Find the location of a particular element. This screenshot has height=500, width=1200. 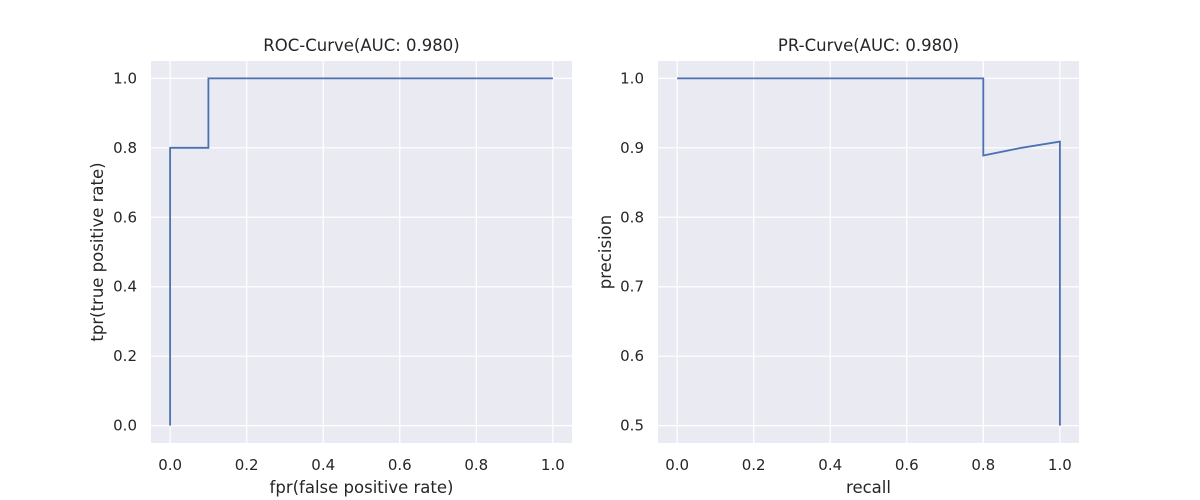

roc-x-axis-label: fpr(false positive rate) is located at coordinates (362, 487).